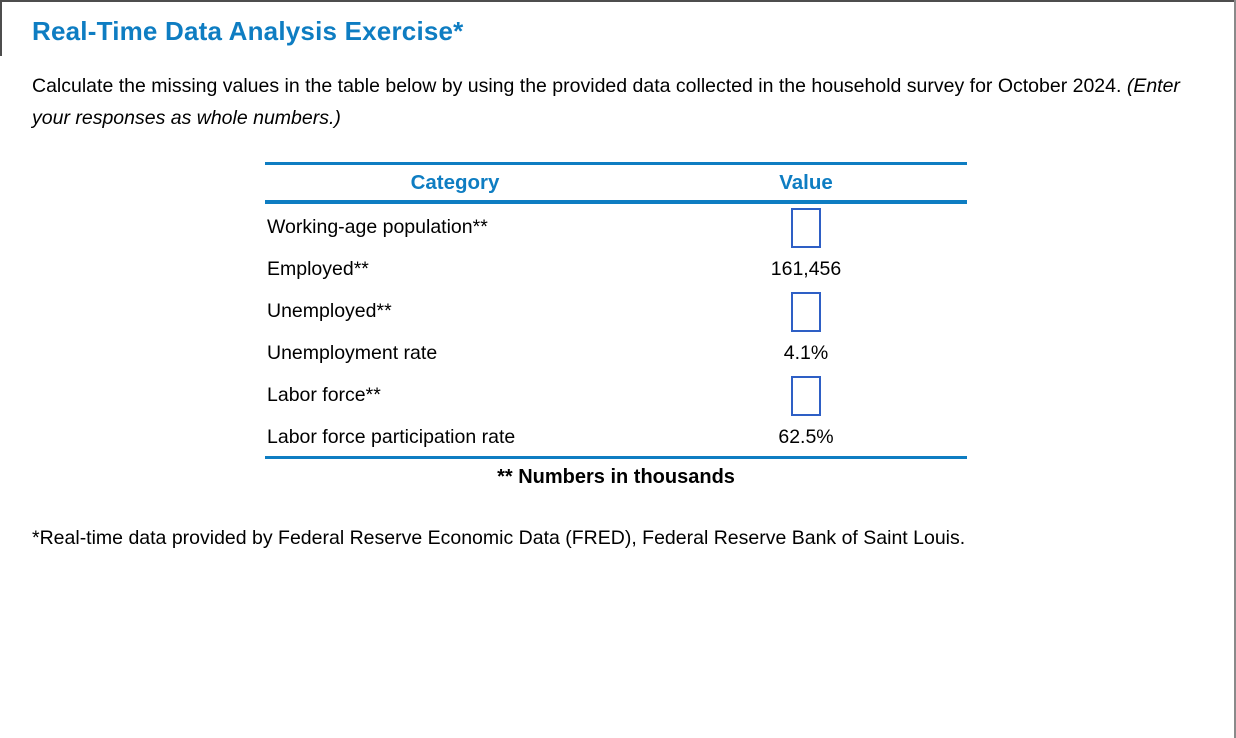 This screenshot has height=738, width=1236. What do you see at coordinates (391, 437) in the screenshot?
I see `row-category-label: Labor force participation rate` at bounding box center [391, 437].